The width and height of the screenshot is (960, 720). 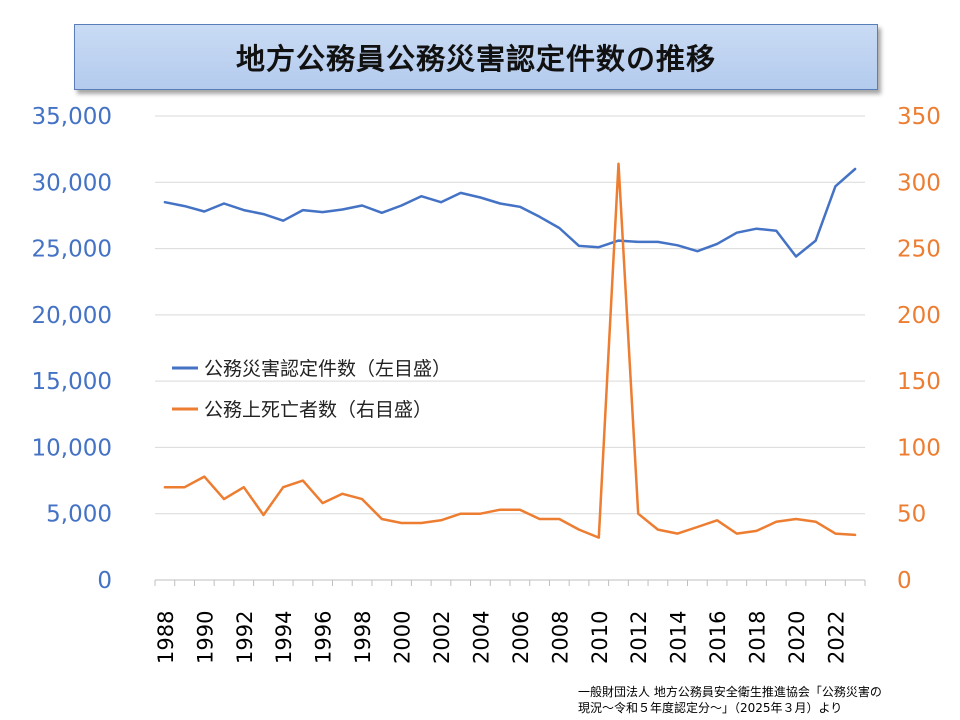 What do you see at coordinates (166, 637) in the screenshot?
I see `x-tick-label: 1988` at bounding box center [166, 637].